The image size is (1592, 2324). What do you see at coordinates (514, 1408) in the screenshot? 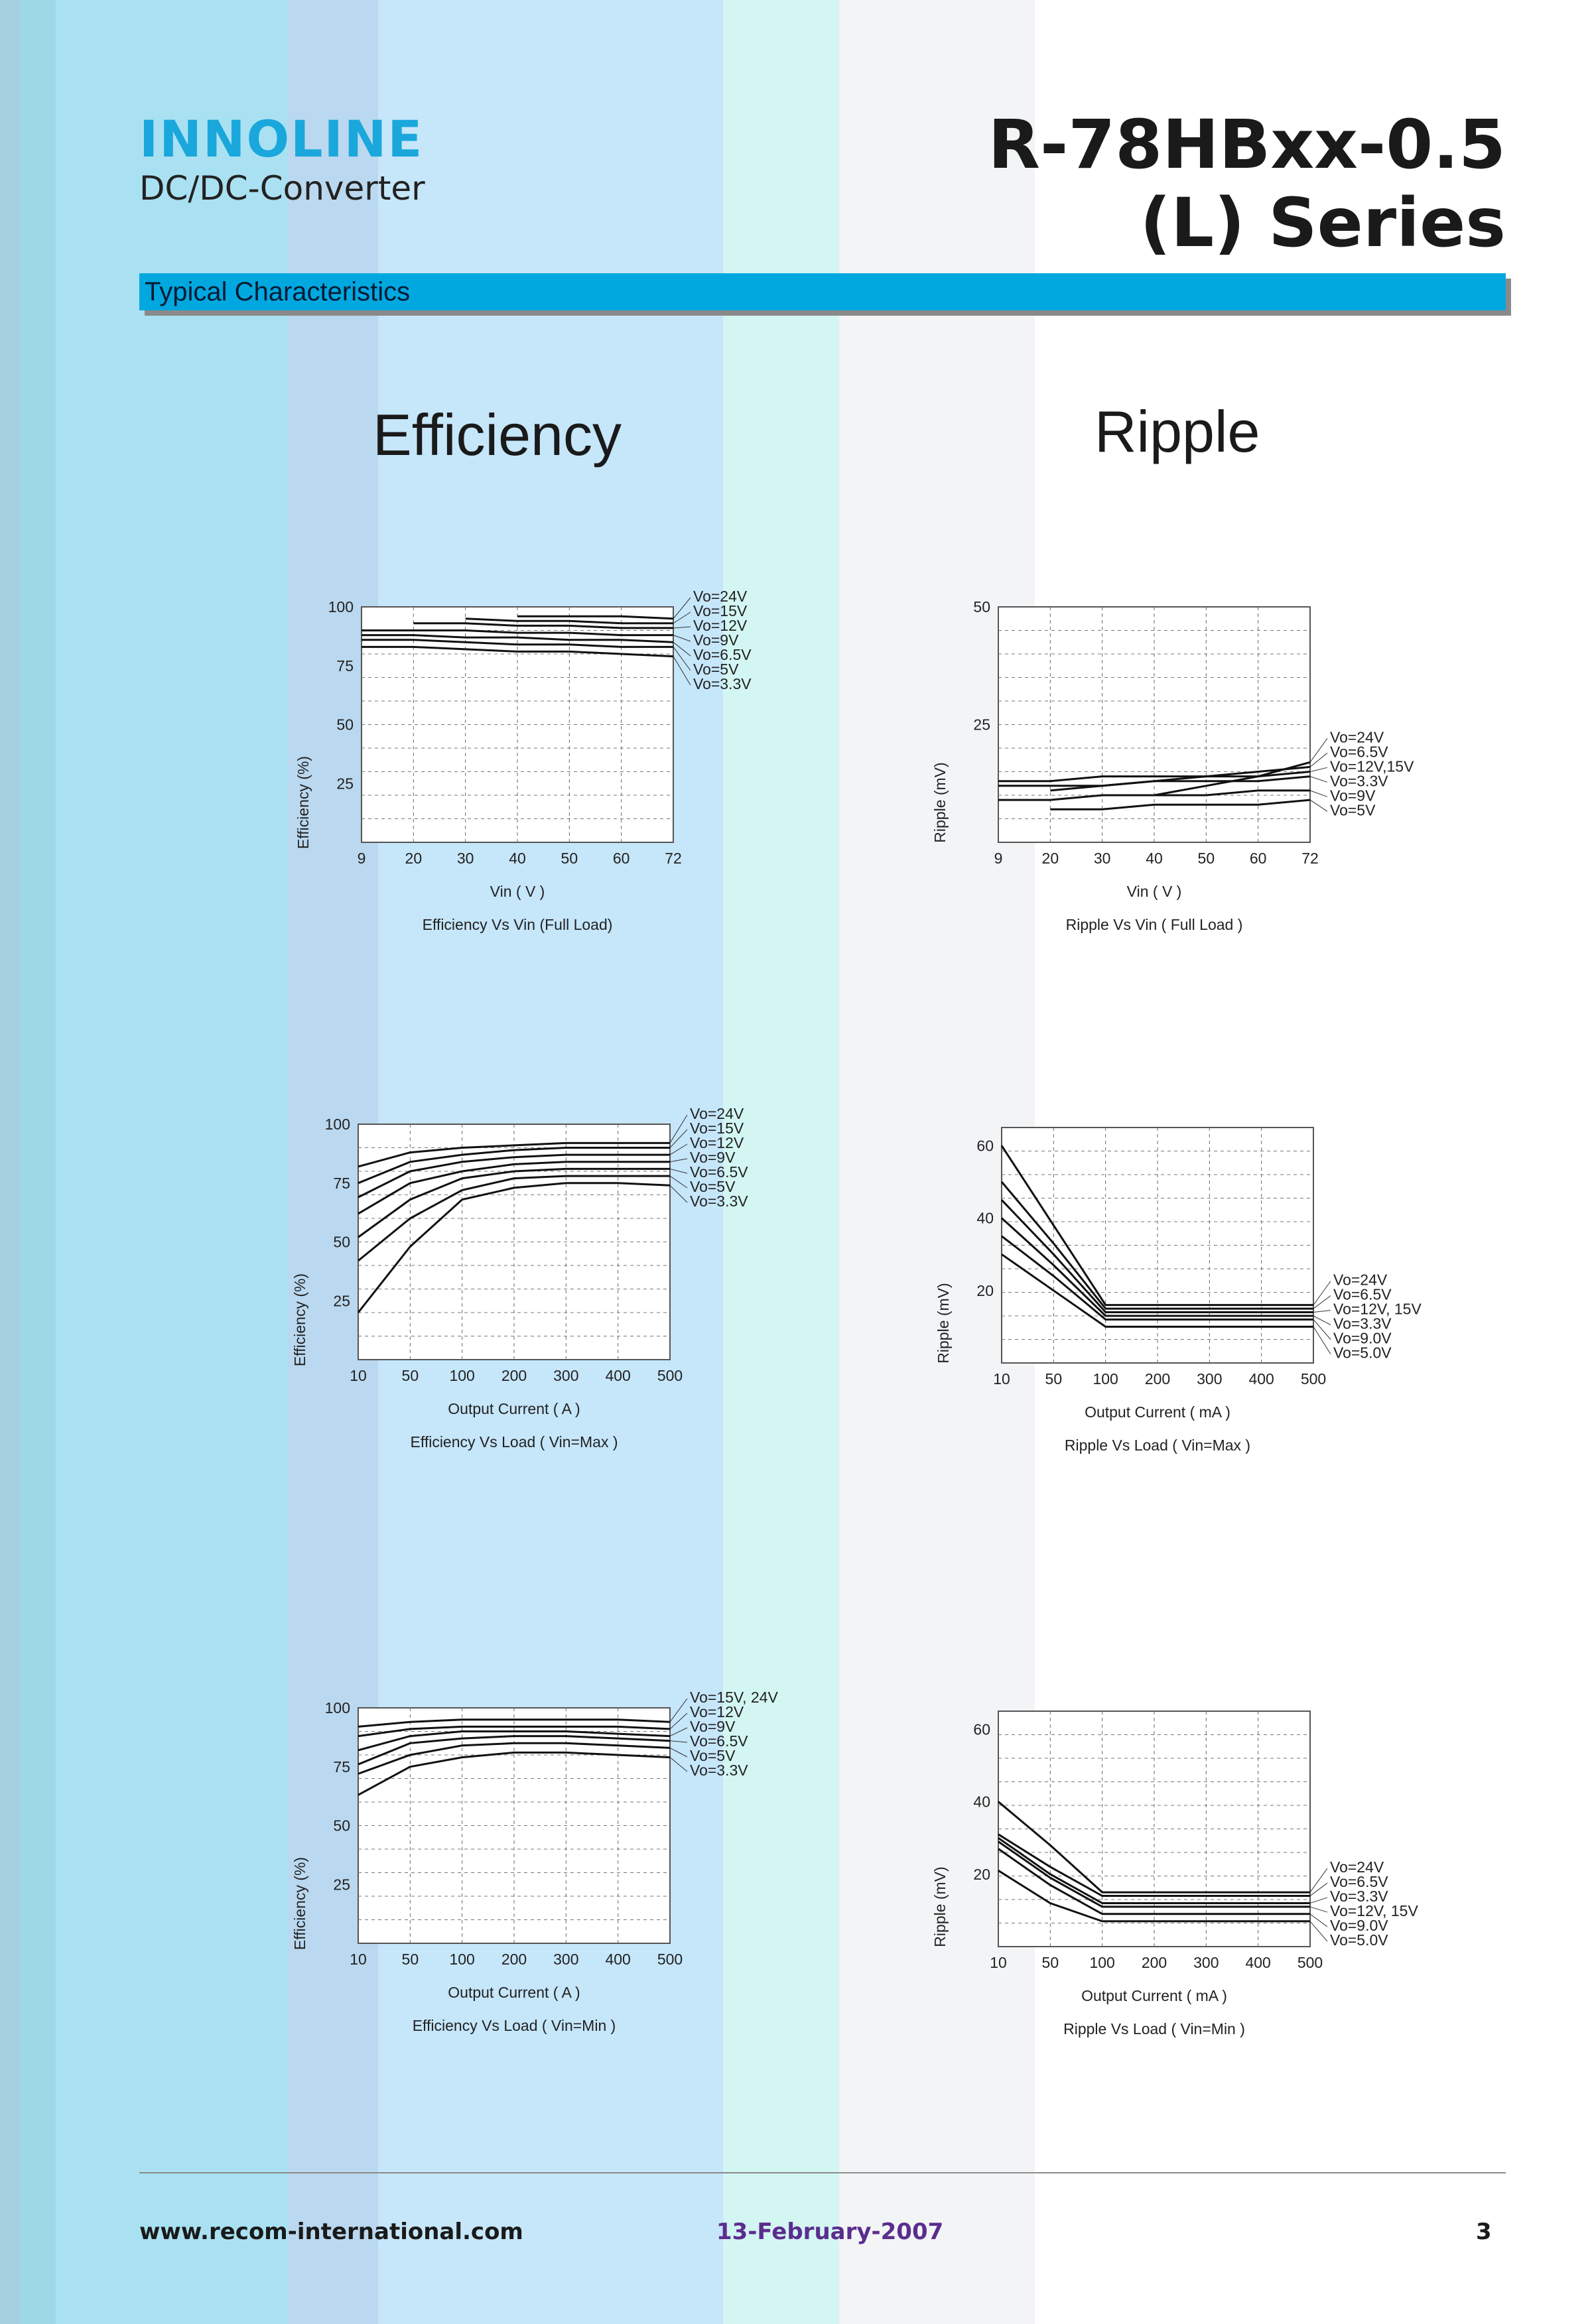
I see `x-axis-label: Output Current ( A )` at bounding box center [514, 1408].